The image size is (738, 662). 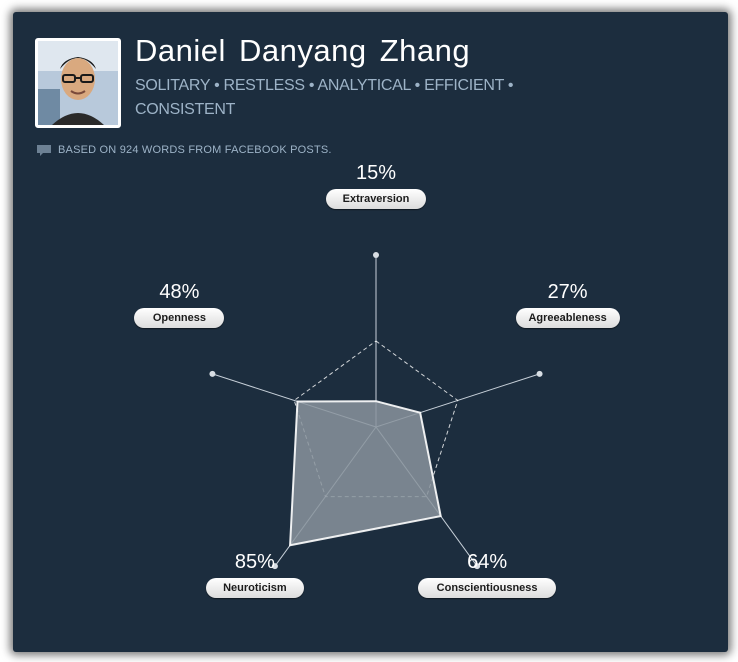 I want to click on comment-icon, so click(x=44, y=150).